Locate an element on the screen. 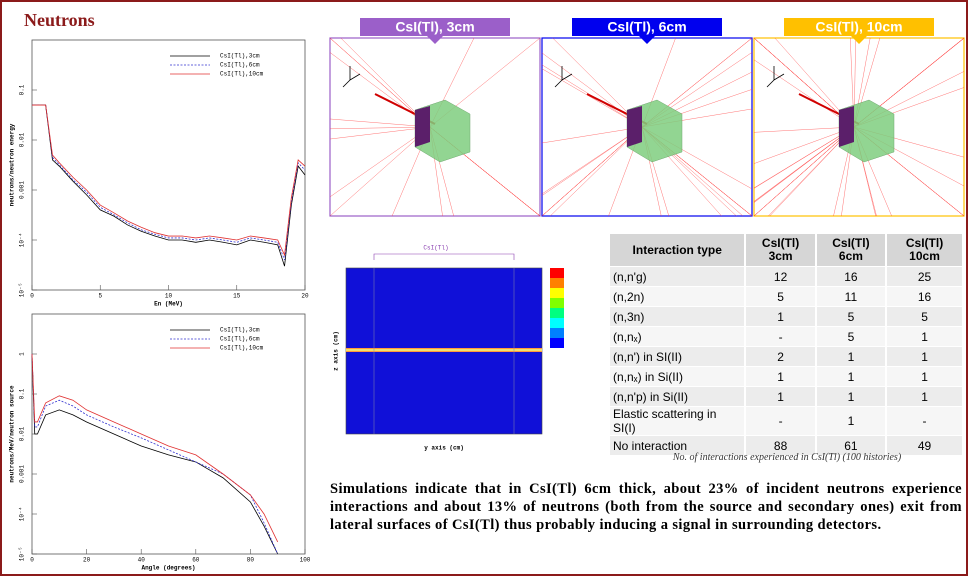  heatmap-x-label: y axis (cm) is located at coordinates (444, 448).